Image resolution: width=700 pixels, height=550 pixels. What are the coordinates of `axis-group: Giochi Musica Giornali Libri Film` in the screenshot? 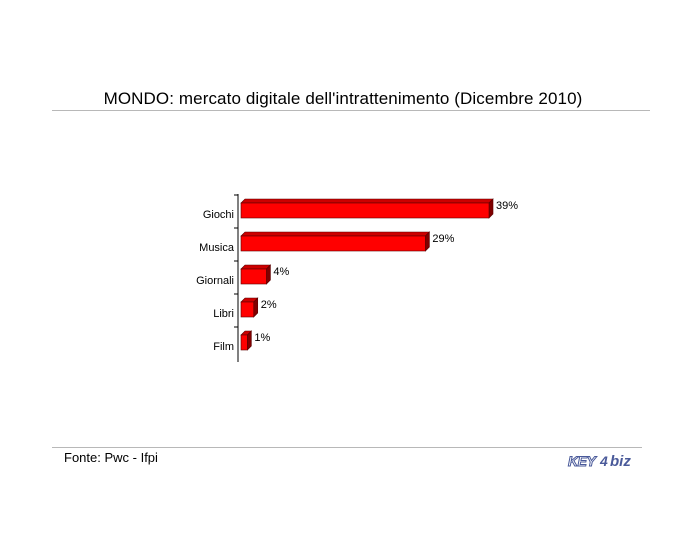 It's located at (217, 278).